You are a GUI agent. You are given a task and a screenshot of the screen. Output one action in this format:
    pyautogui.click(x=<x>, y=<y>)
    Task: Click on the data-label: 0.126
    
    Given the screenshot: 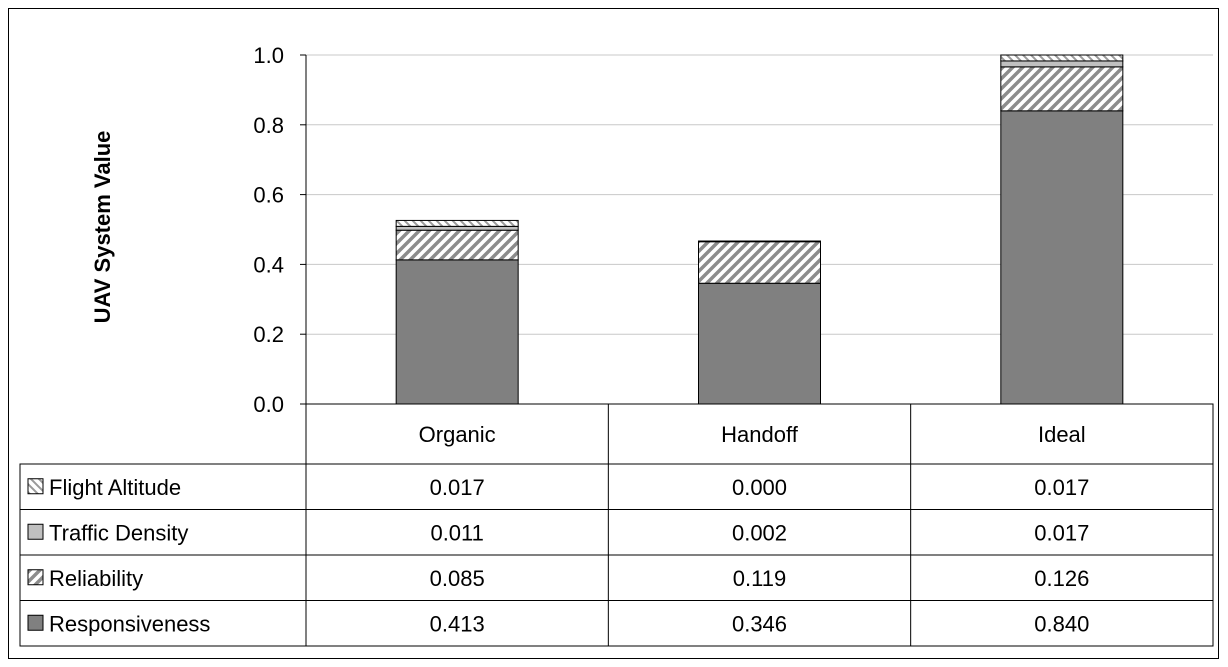 What is the action you would take?
    pyautogui.click(x=1061, y=578)
    